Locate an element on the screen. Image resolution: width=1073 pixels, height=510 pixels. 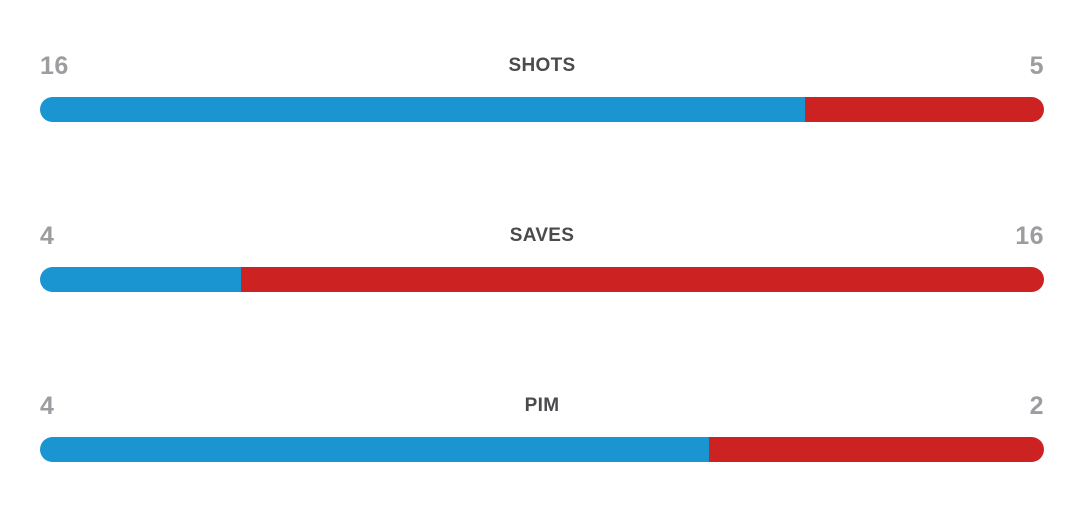
stat-row-shots: 16 SHOTS 5 is located at coordinates (542, 87).